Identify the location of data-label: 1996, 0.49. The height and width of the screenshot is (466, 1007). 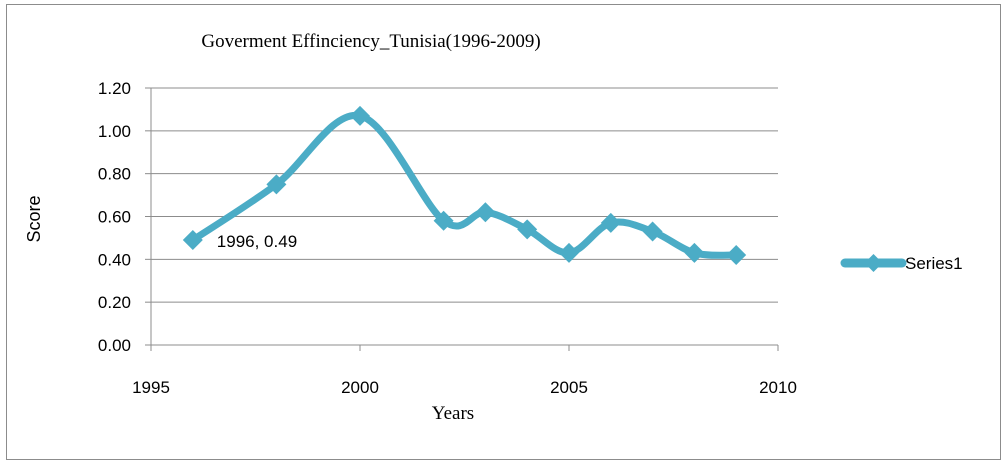
(257, 241).